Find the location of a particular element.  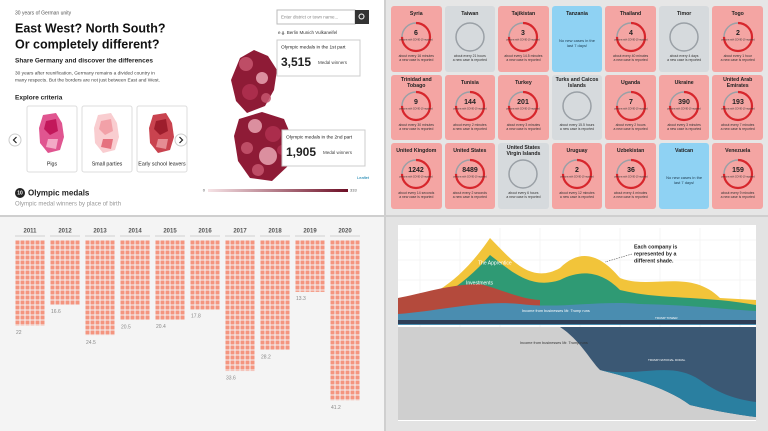

year-label: 2017 is located at coordinates (240, 232).